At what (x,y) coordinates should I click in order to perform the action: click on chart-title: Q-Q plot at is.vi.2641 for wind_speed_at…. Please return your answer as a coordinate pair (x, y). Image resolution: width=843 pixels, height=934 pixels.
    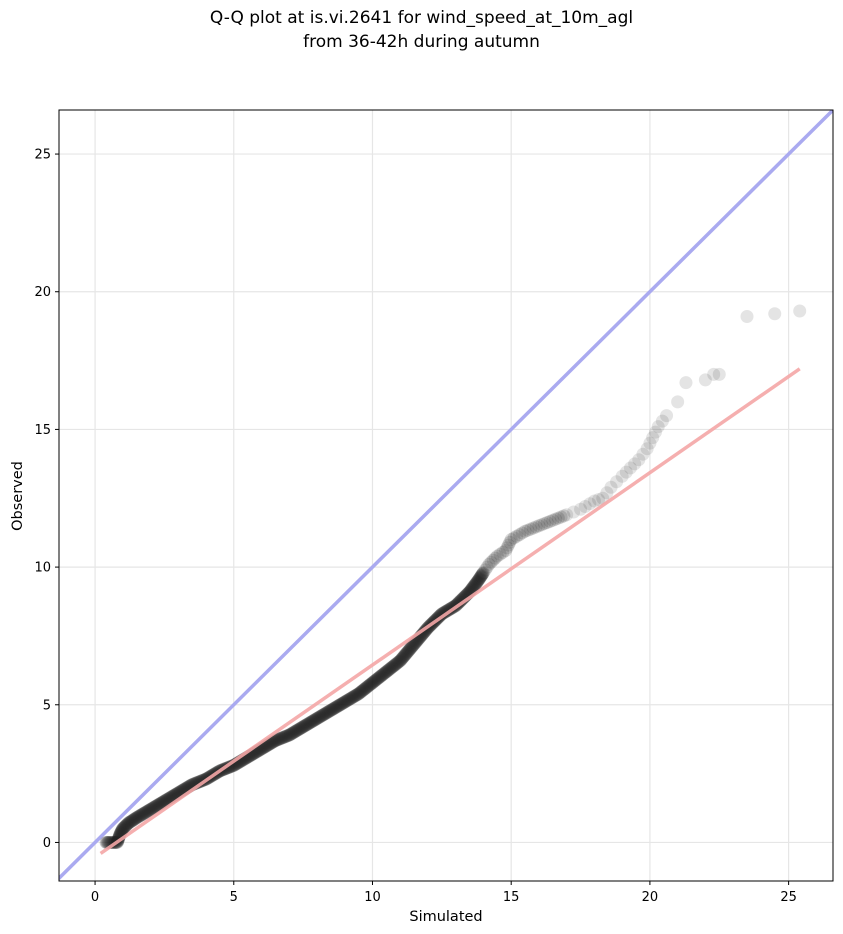
    Looking at the image, I should click on (421, 18).